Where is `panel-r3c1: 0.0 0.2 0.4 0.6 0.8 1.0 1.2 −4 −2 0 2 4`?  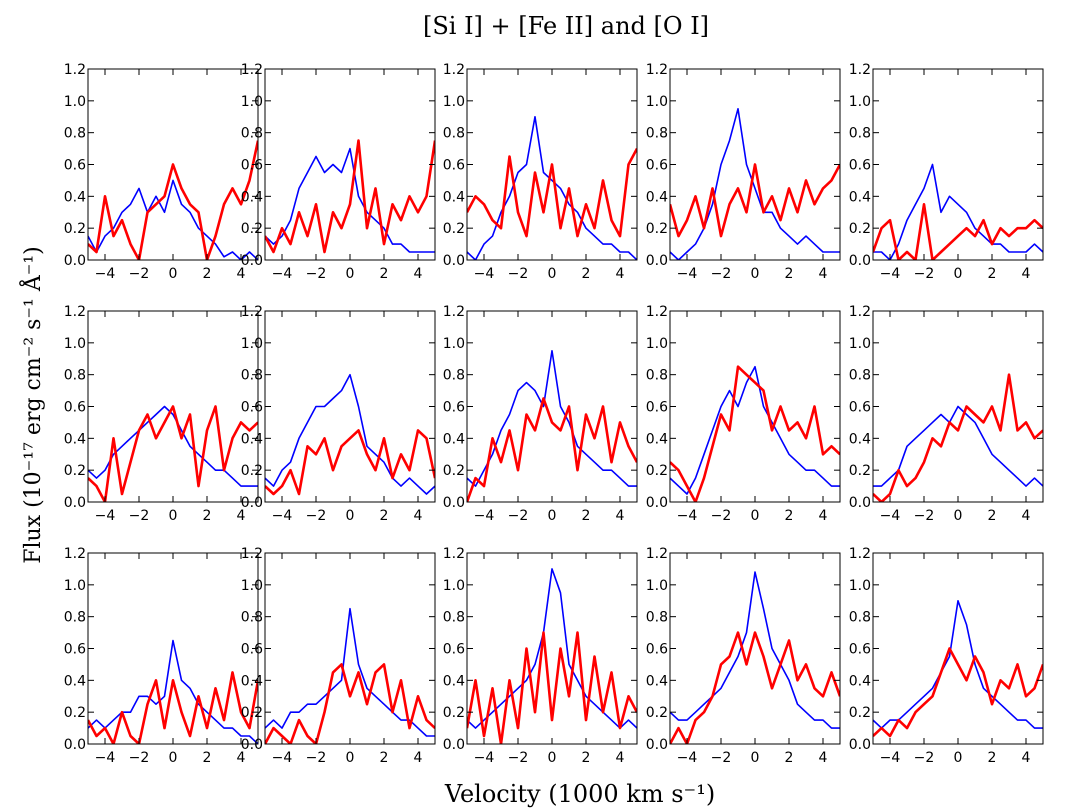
panel-r3c1: 0.0 0.2 0.4 0.6 0.8 1.0 1.2 −4 −2 0 2 4 is located at coordinates (161, 656).